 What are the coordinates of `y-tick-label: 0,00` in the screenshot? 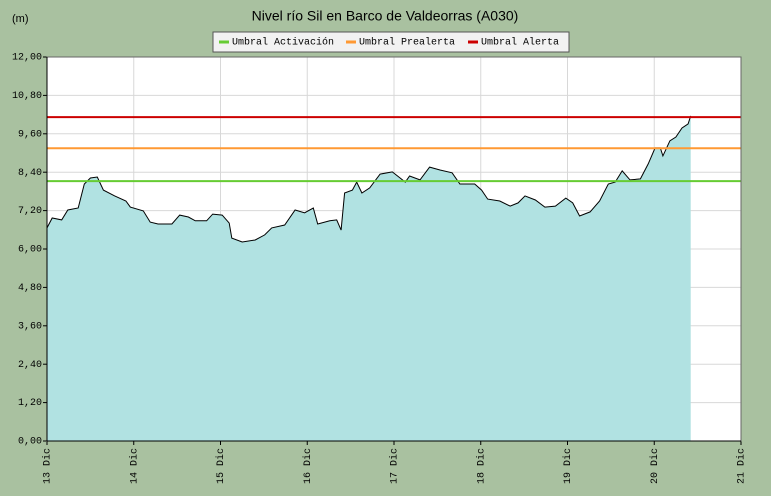 It's located at (30, 442).